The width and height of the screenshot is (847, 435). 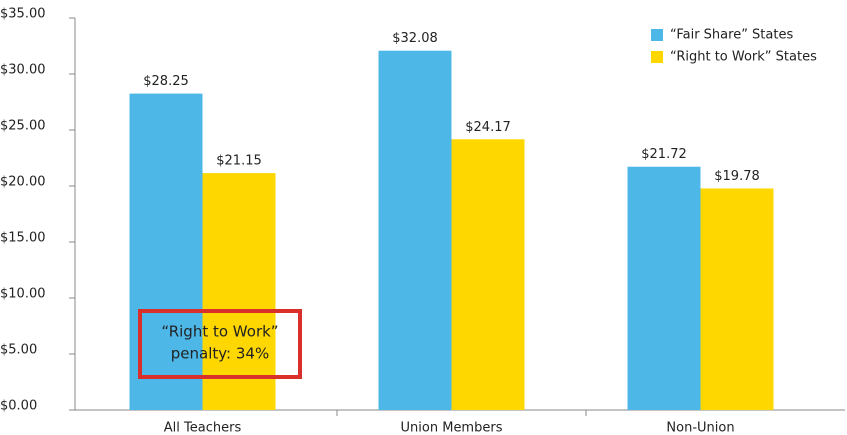 What do you see at coordinates (743, 57) in the screenshot?
I see `legend-label: “Right to Work” States` at bounding box center [743, 57].